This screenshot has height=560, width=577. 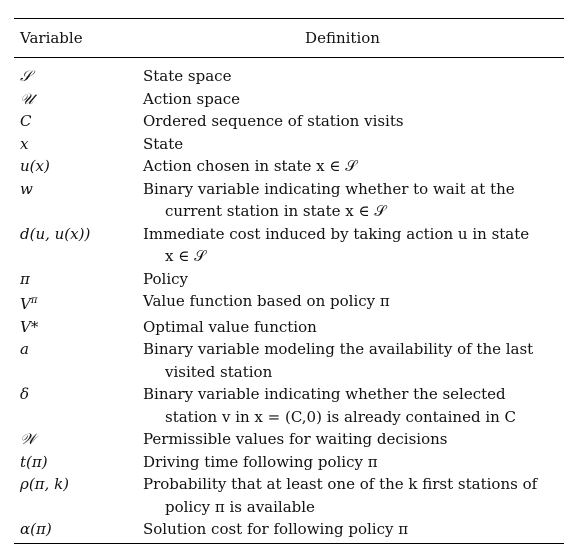 I want to click on row-definition: Permissible values for waiting decisions, so click(x=353, y=439).